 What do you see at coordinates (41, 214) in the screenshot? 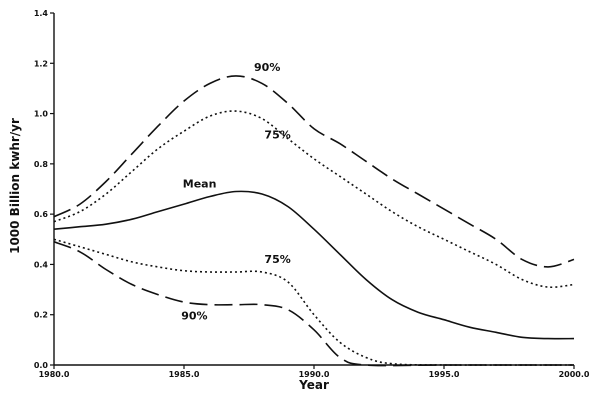
I see `y-tick-label: 0.6` at bounding box center [41, 214].